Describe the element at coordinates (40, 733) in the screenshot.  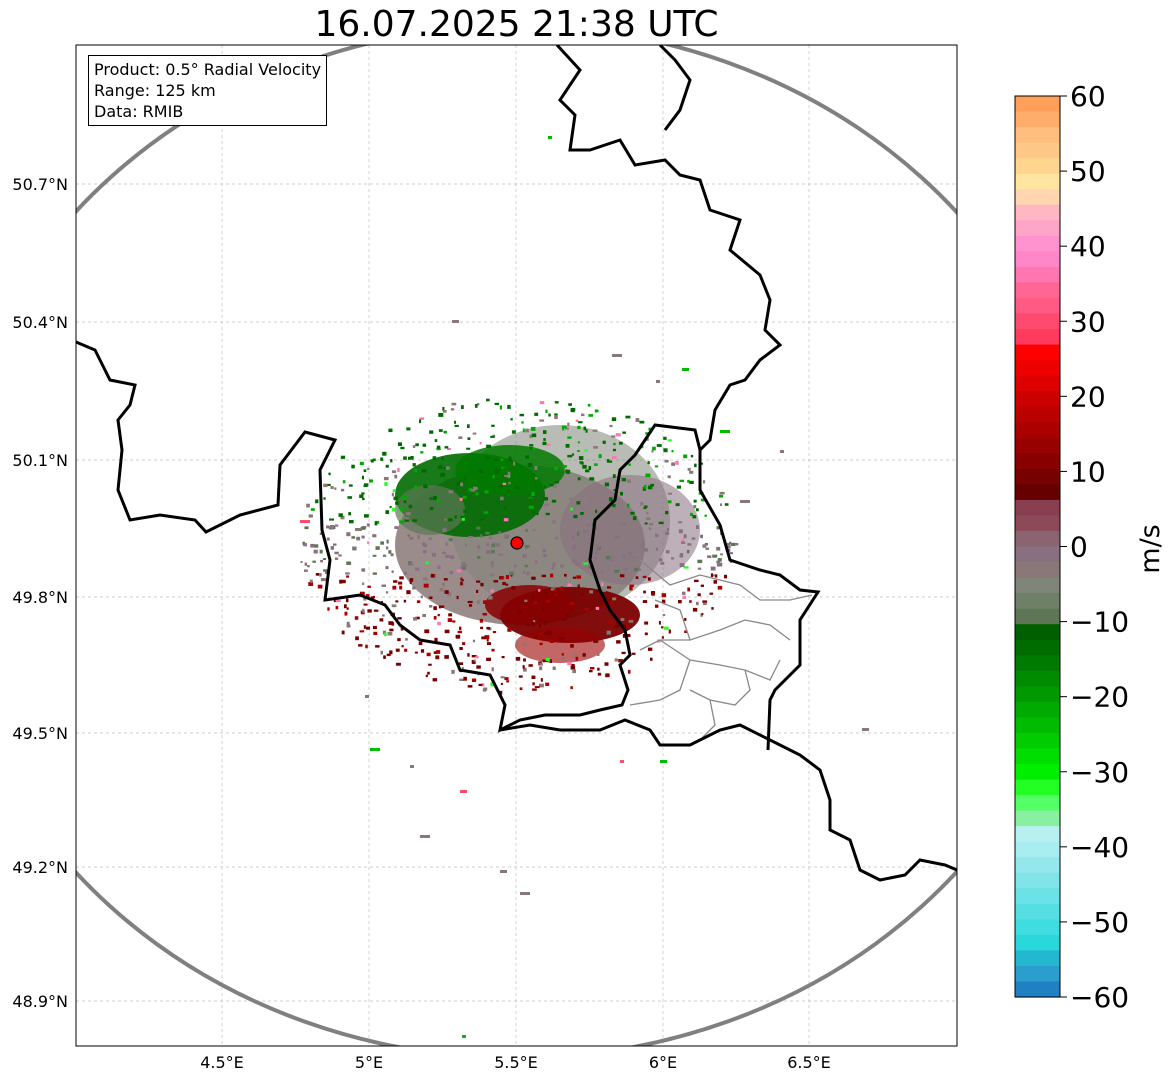
I see `lat-tick: 49.5°N` at that location.